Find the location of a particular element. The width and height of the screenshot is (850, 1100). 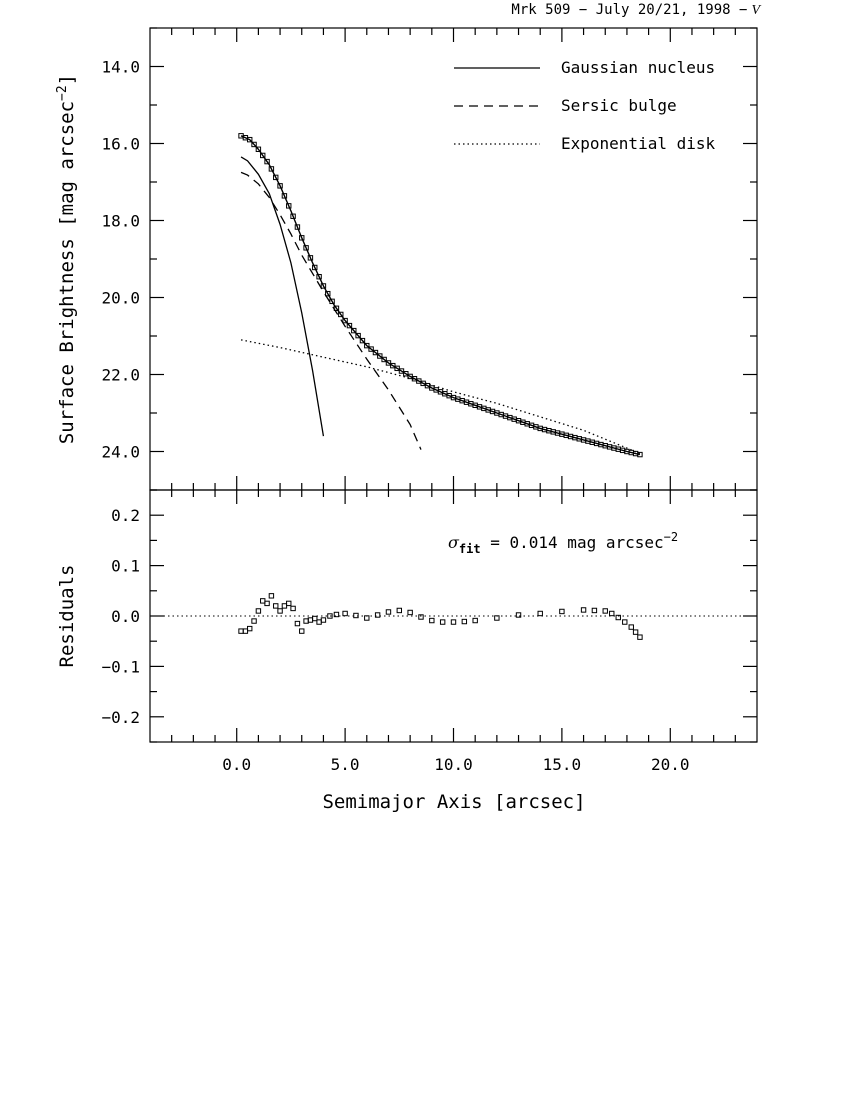

y-tick-label: 16.0 is located at coordinates (120, 144).